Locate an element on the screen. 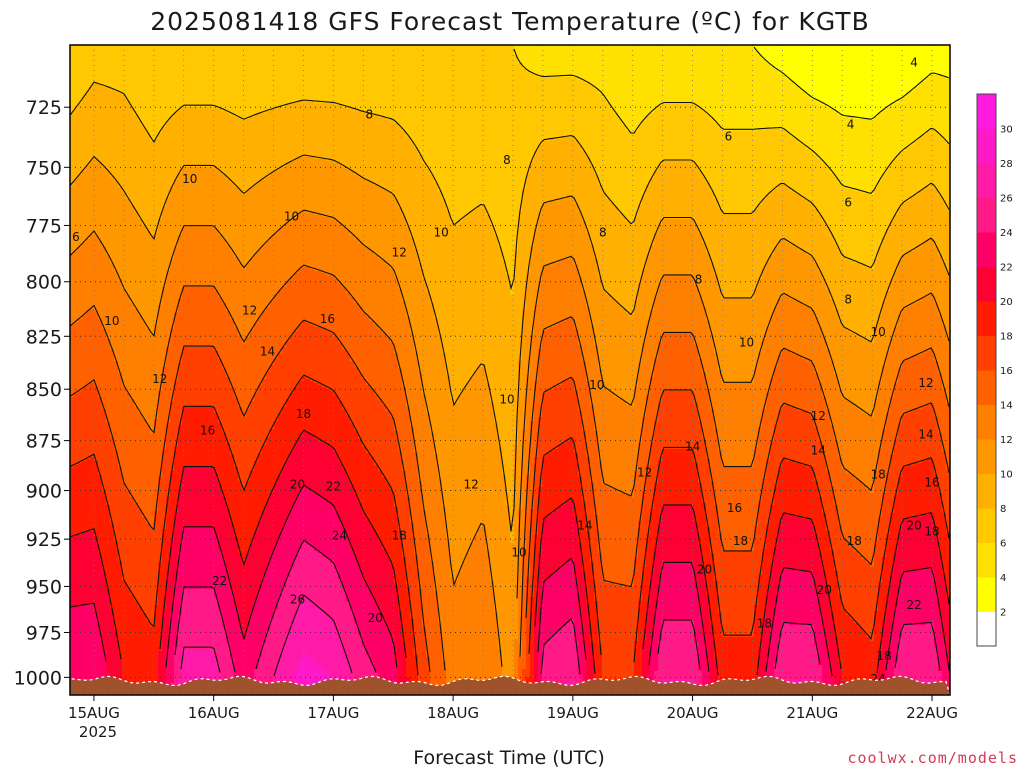 The width and height of the screenshot is (1024, 768). x-tick-label: 16AUG is located at coordinates (214, 713).